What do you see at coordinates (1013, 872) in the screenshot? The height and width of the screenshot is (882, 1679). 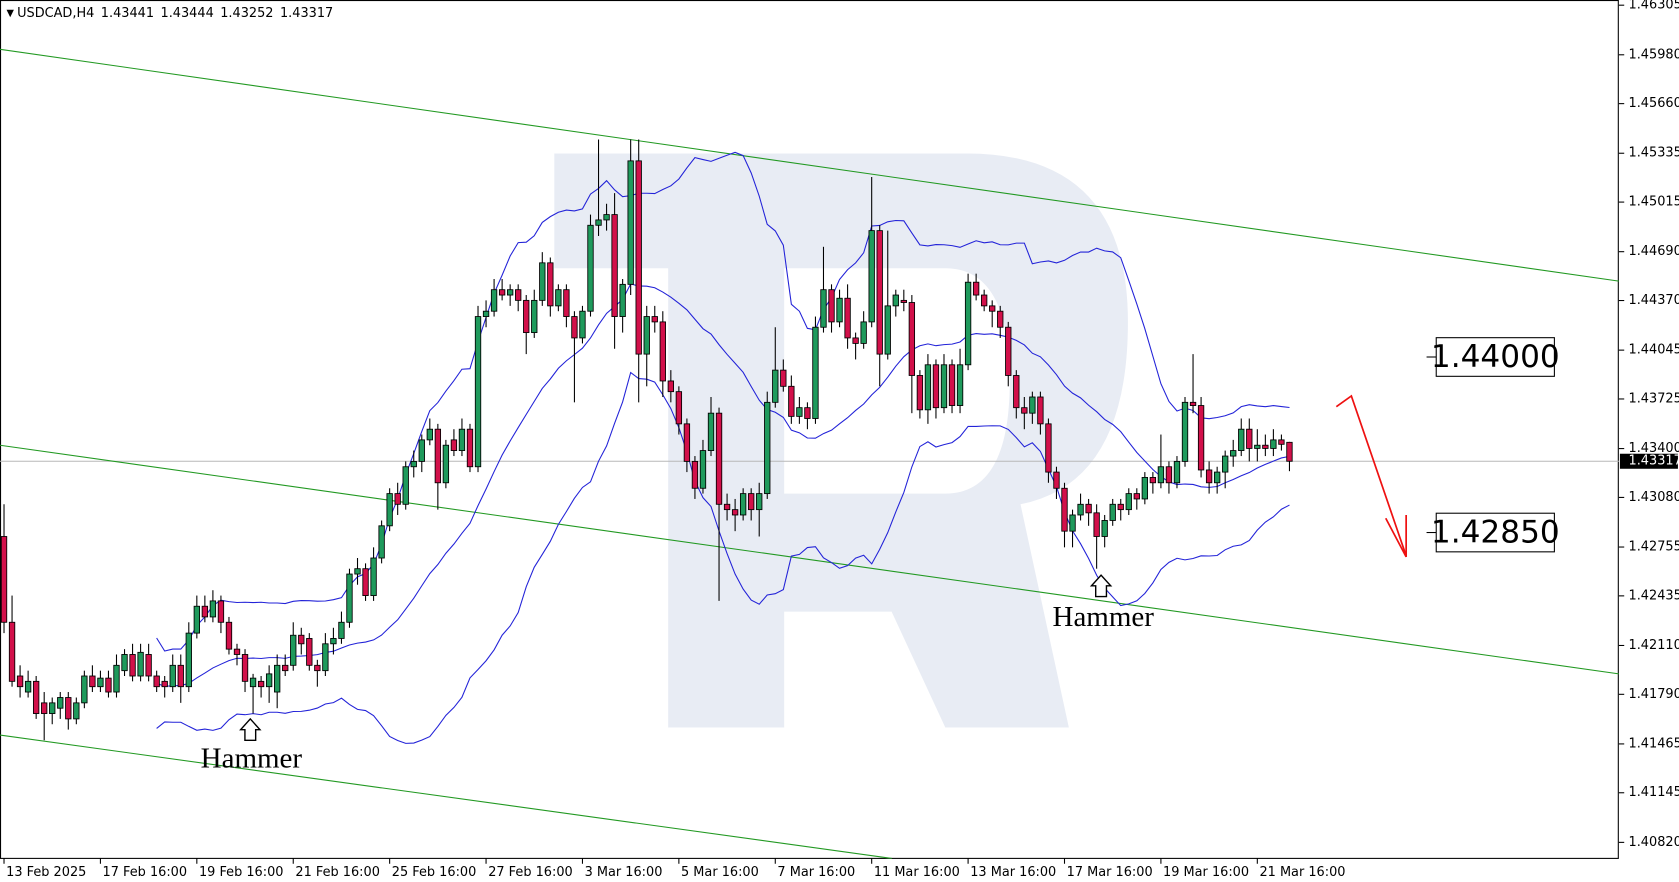 I see `x-tick-label: 13 Mar 16:00` at bounding box center [1013, 872].